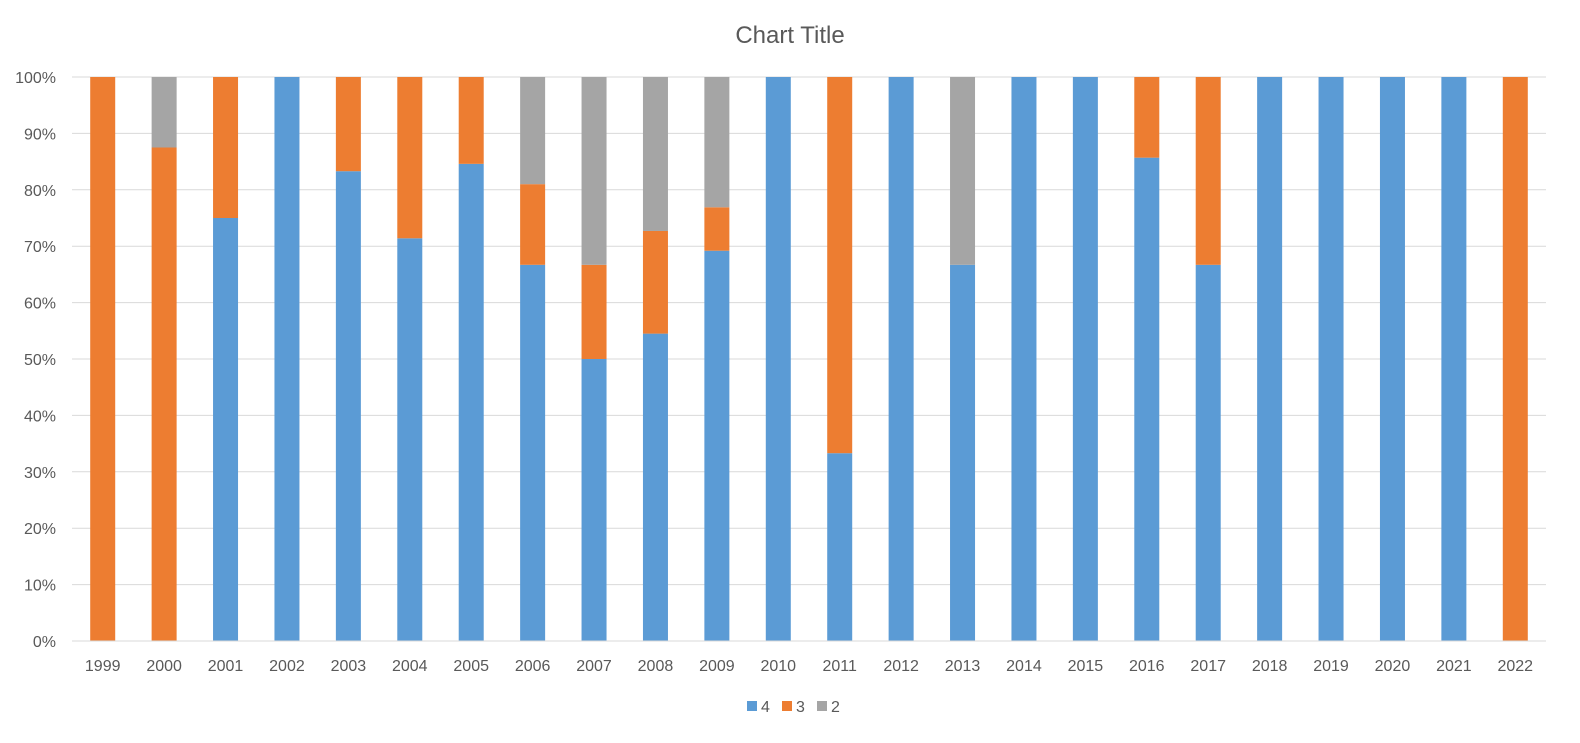 The height and width of the screenshot is (743, 1580). I want to click on y-tick-label: 10%, so click(40, 586).